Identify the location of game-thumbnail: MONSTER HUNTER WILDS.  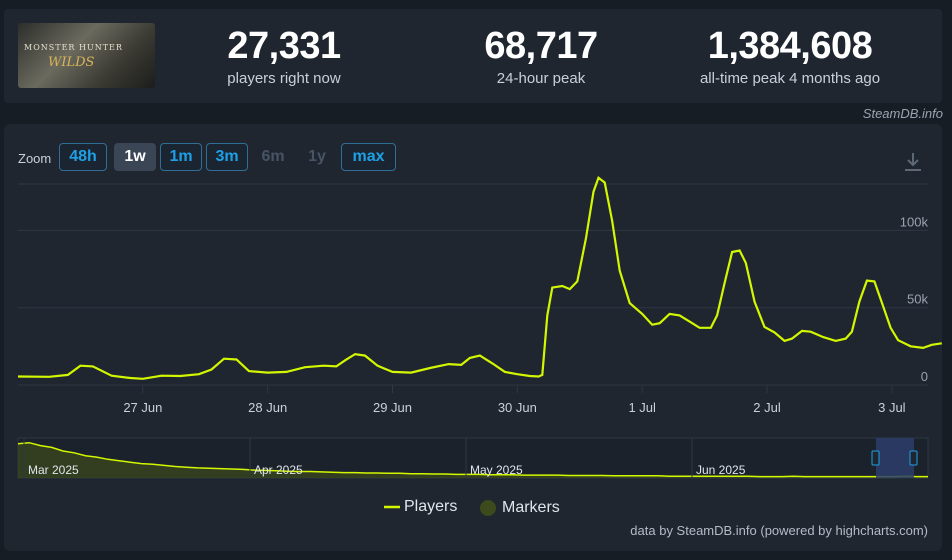
(86, 55).